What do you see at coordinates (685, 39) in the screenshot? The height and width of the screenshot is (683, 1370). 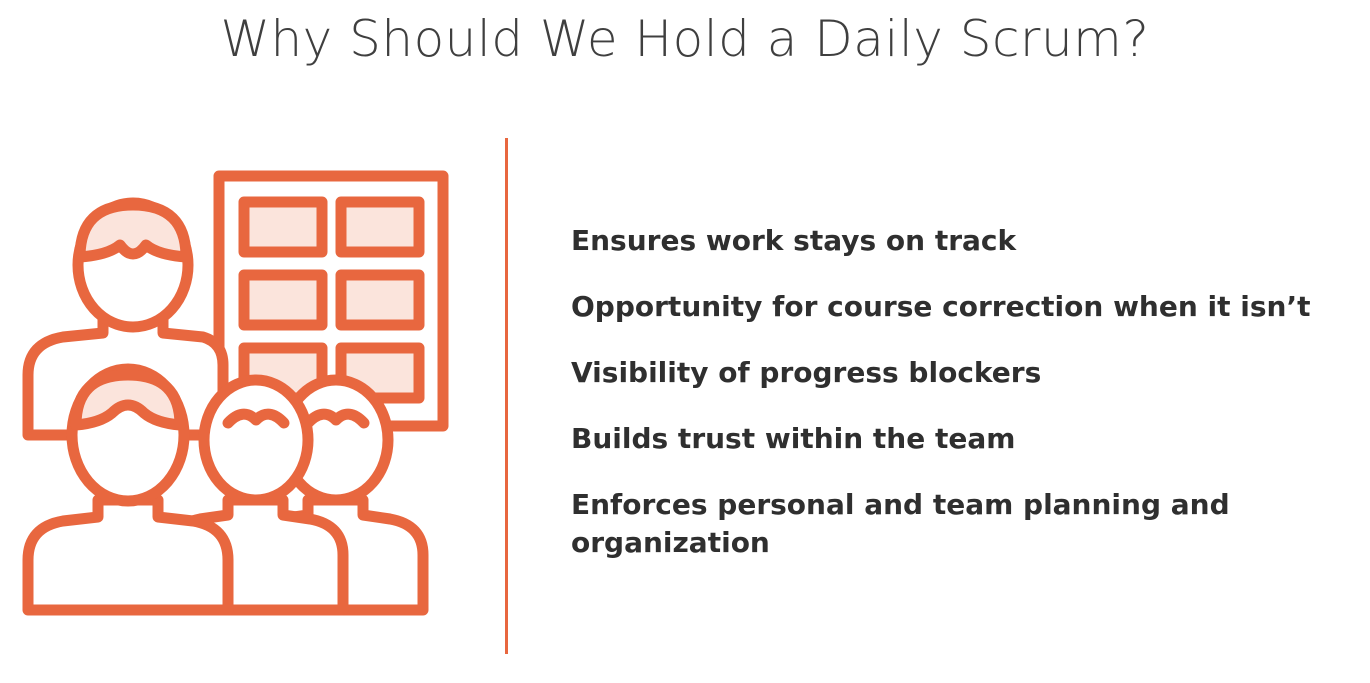 I see `slide-title: Why Should We Hold a Daily Scrum?` at bounding box center [685, 39].